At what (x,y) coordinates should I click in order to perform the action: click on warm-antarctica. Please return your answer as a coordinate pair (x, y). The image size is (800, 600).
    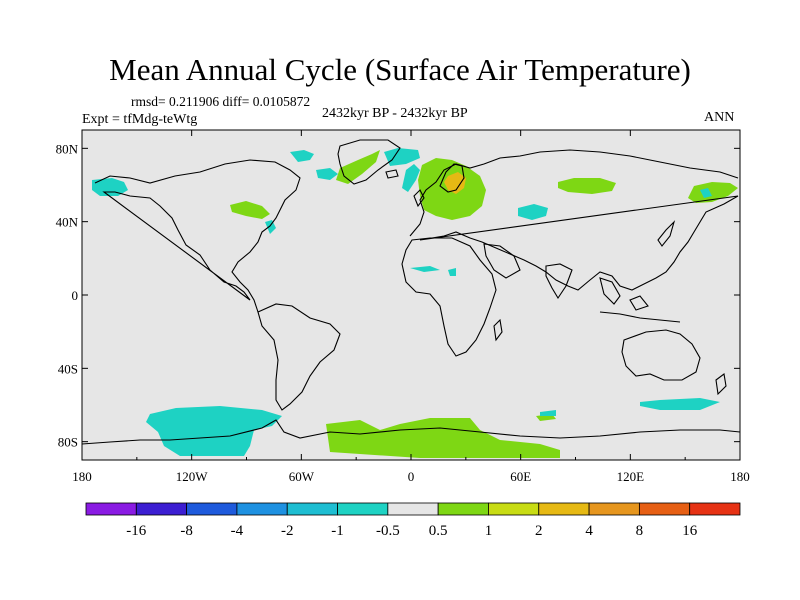
    Looking at the image, I should click on (443, 438).